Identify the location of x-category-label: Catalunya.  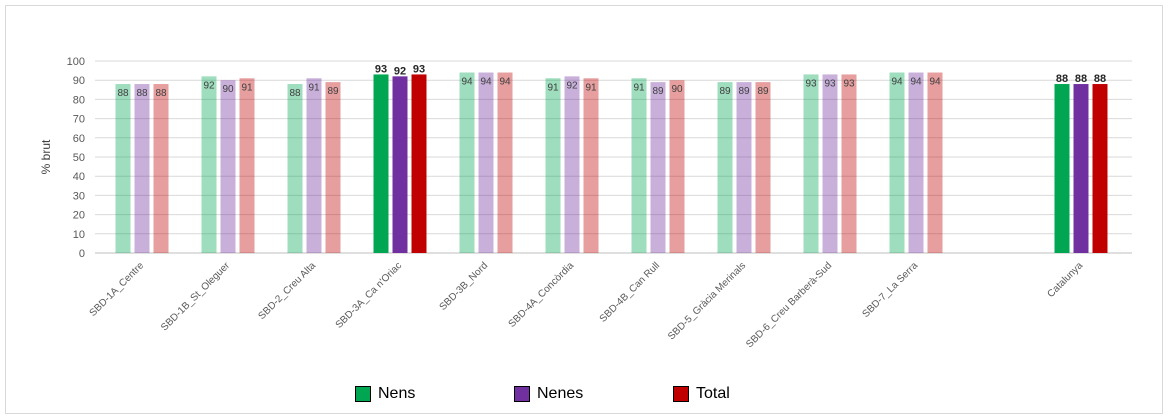
(1066, 280).